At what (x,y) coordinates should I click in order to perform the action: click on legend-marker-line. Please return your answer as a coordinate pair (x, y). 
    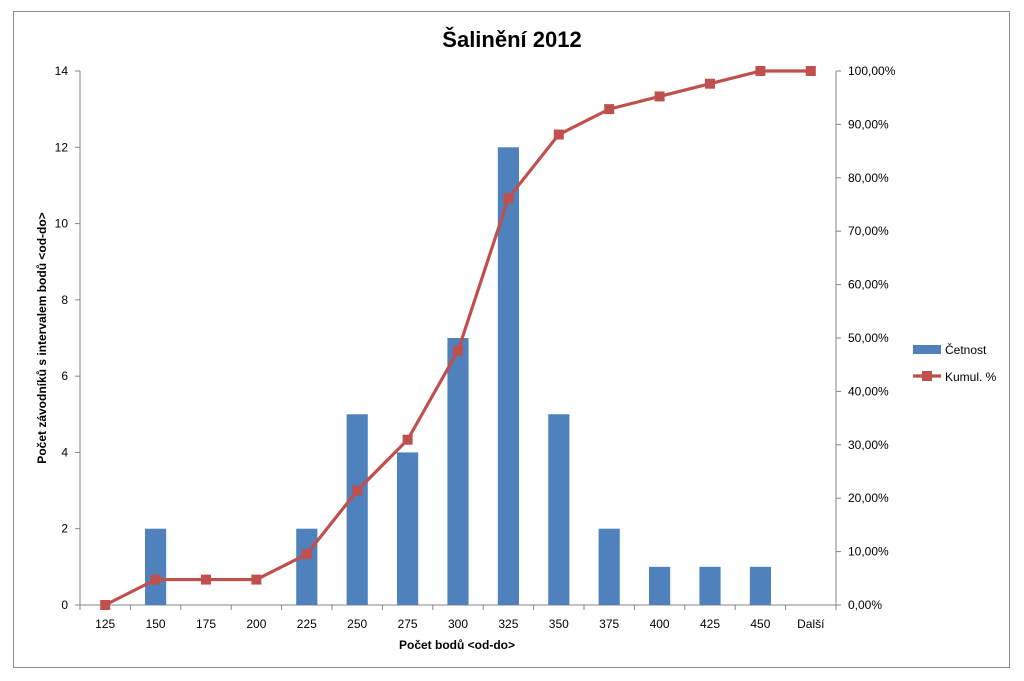
    Looking at the image, I should click on (927, 376).